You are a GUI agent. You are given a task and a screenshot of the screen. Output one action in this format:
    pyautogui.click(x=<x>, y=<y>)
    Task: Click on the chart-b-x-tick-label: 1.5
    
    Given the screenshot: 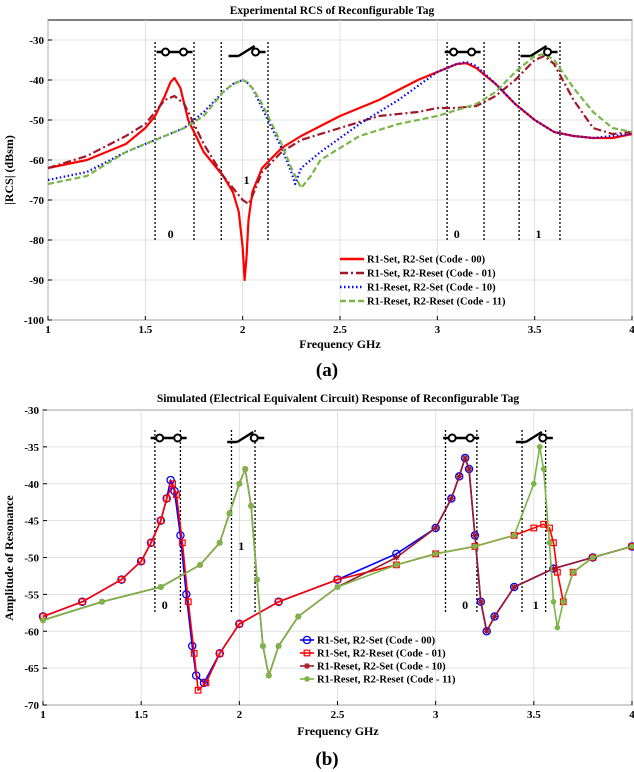 What is the action you would take?
    pyautogui.click(x=141, y=715)
    